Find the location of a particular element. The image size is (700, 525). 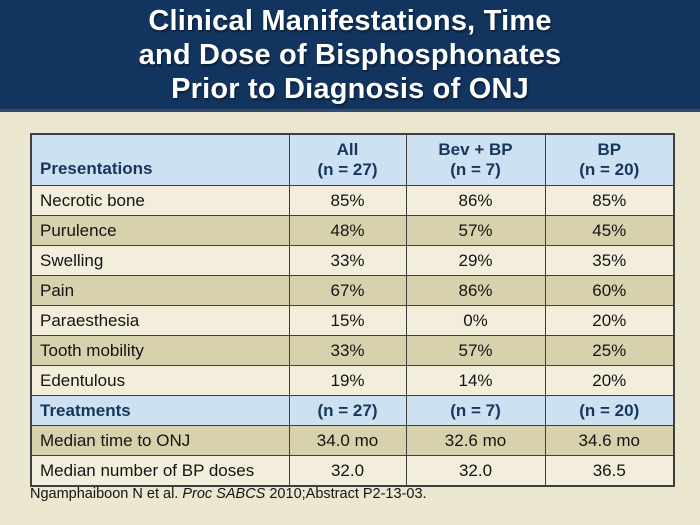

cell-bp: 34.6 mo is located at coordinates (609, 440).